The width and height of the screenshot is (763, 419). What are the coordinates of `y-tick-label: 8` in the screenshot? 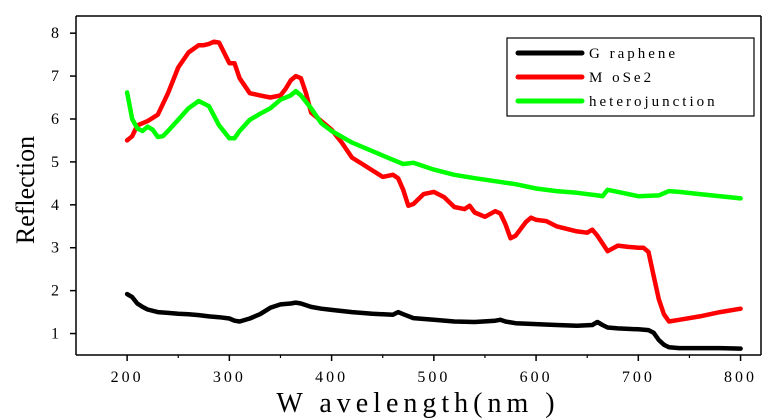 It's located at (56, 33).